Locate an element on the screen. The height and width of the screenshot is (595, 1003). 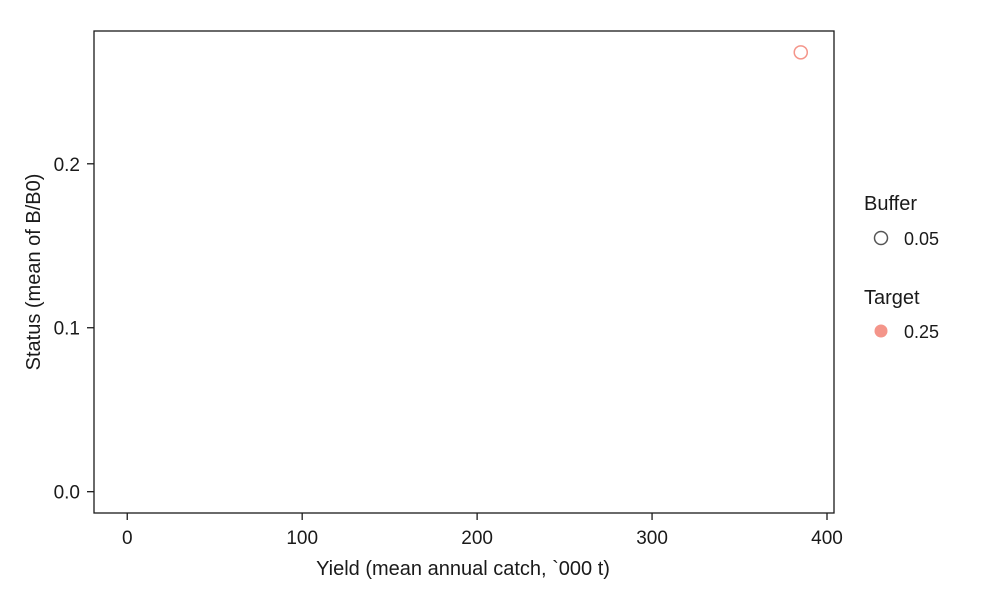
x-tick-label: 400 is located at coordinates (827, 538).